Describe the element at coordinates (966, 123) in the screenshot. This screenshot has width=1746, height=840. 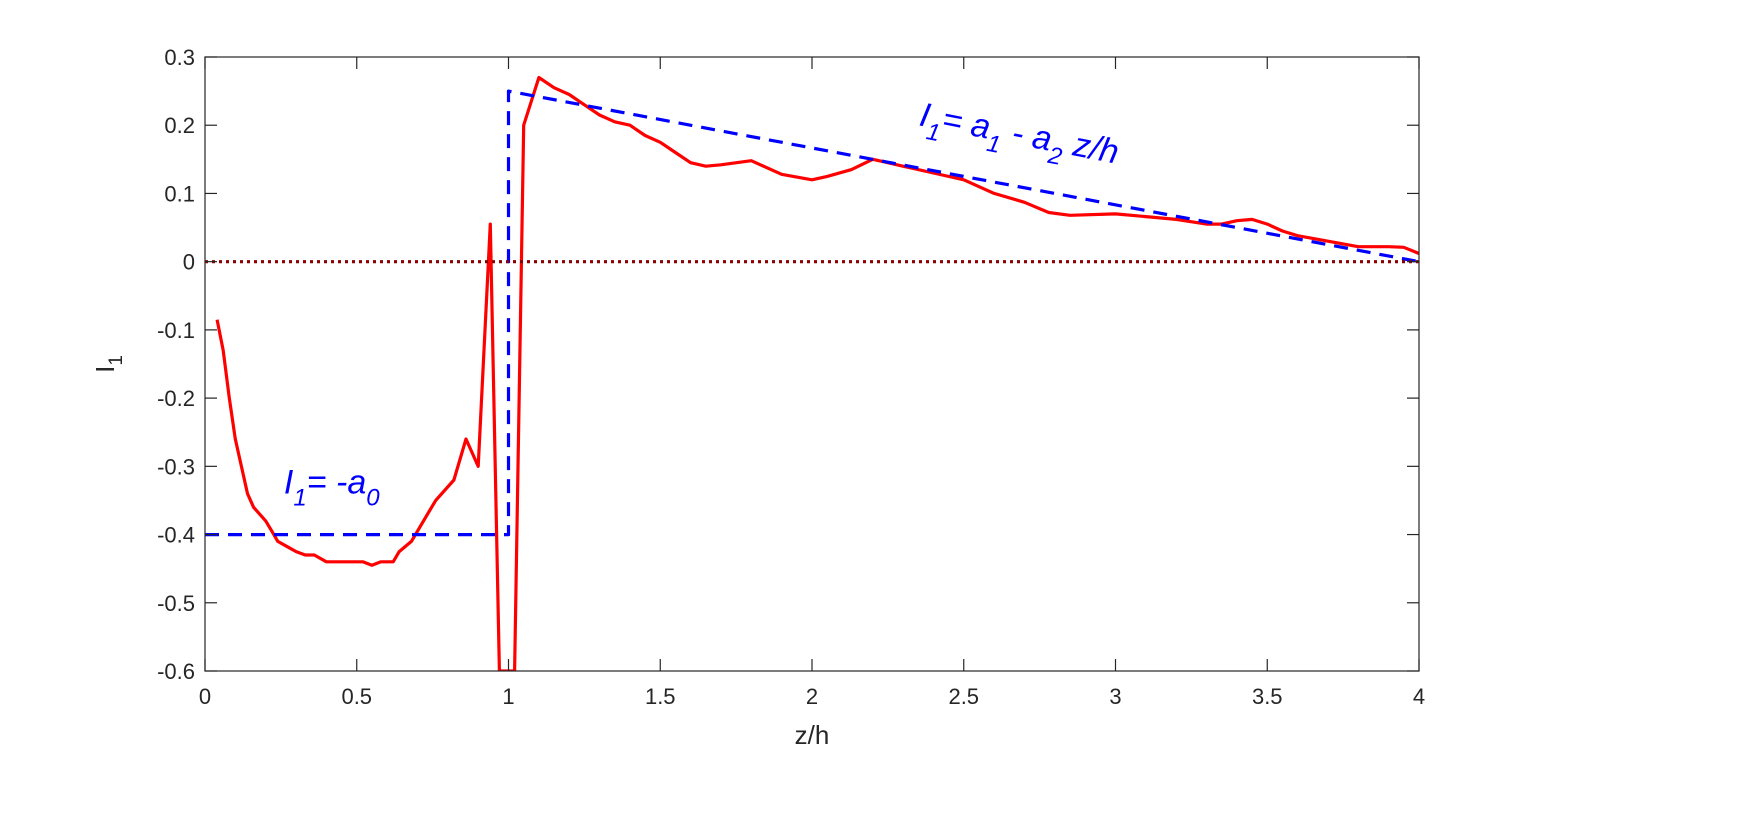
I see `annotation-text: = a` at that location.